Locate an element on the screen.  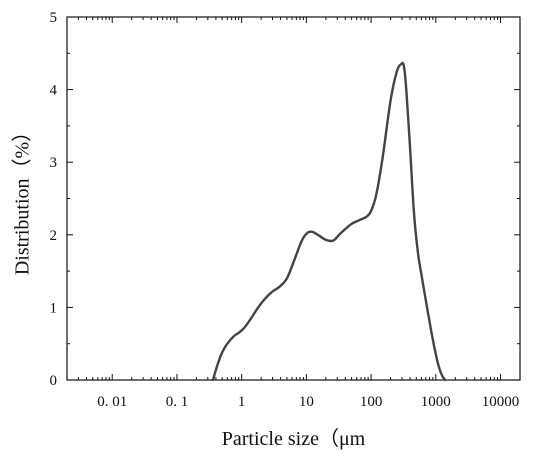
x-tick-label: 10000 is located at coordinates (501, 402).